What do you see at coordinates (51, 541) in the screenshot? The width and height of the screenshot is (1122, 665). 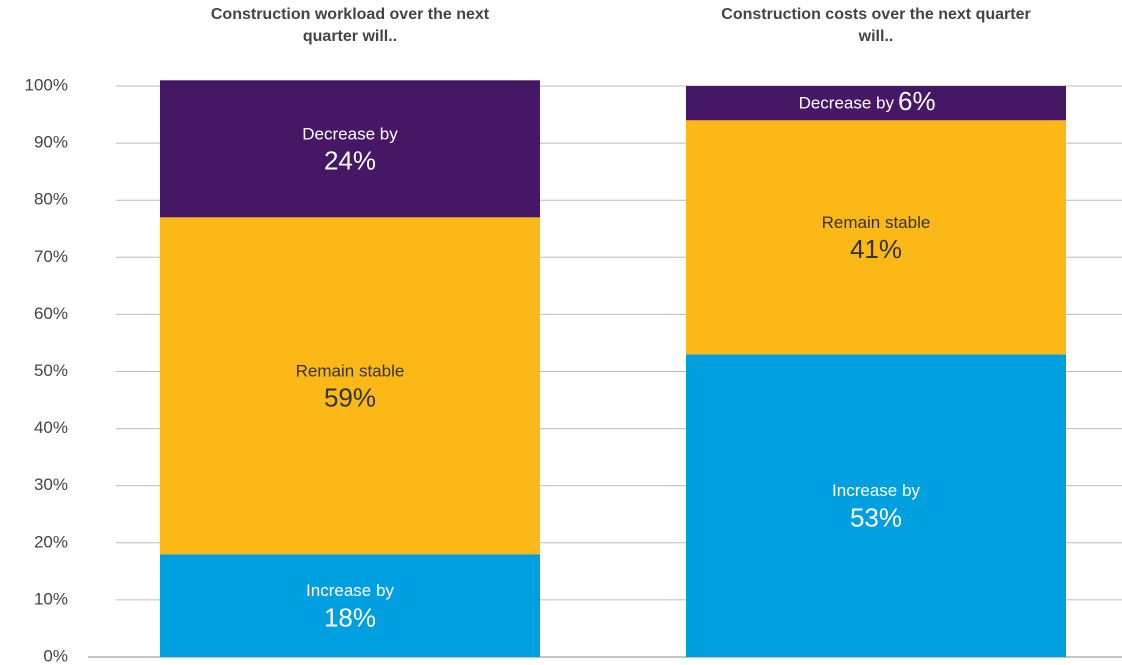 I see `y-tick-label: 20%` at bounding box center [51, 541].